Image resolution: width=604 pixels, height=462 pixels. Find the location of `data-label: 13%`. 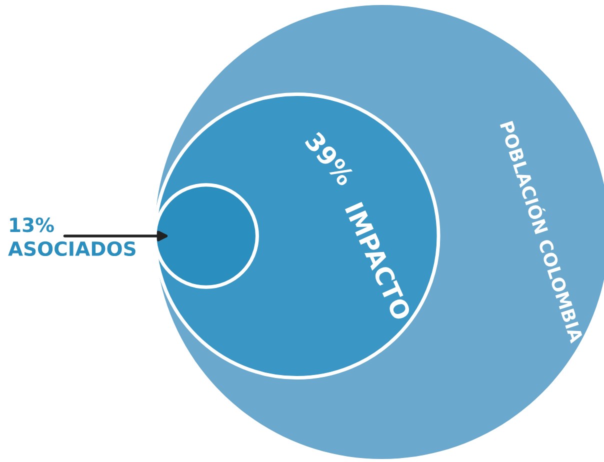

data-label: 13% is located at coordinates (32, 225).